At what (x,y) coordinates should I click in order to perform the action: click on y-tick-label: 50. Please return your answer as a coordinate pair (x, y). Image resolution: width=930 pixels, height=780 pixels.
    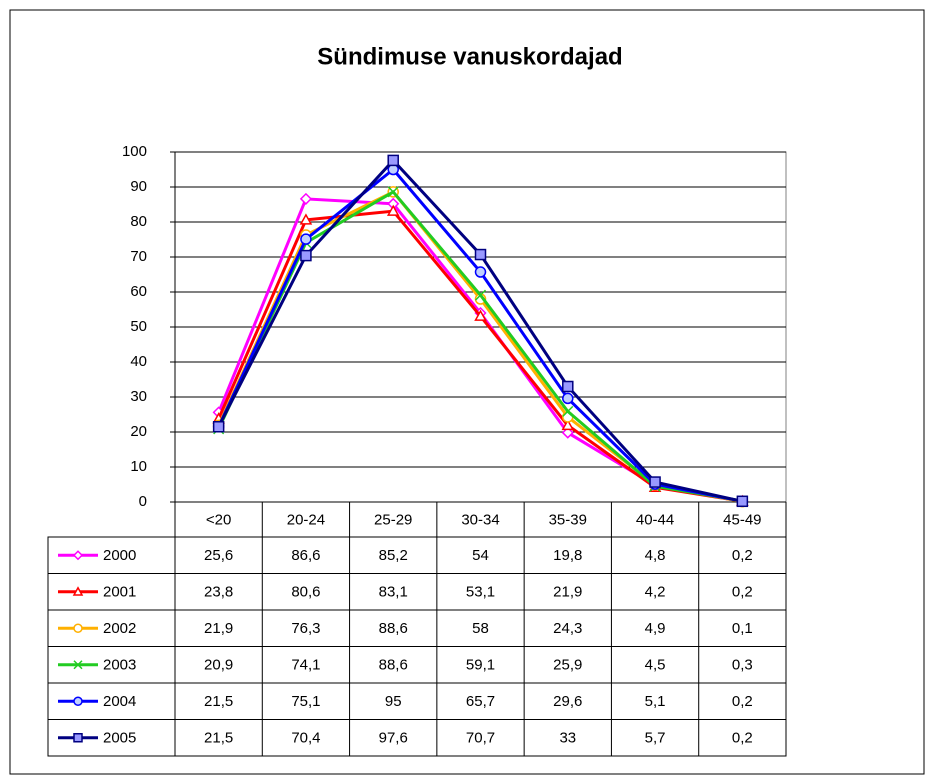
    Looking at the image, I should click on (138, 326).